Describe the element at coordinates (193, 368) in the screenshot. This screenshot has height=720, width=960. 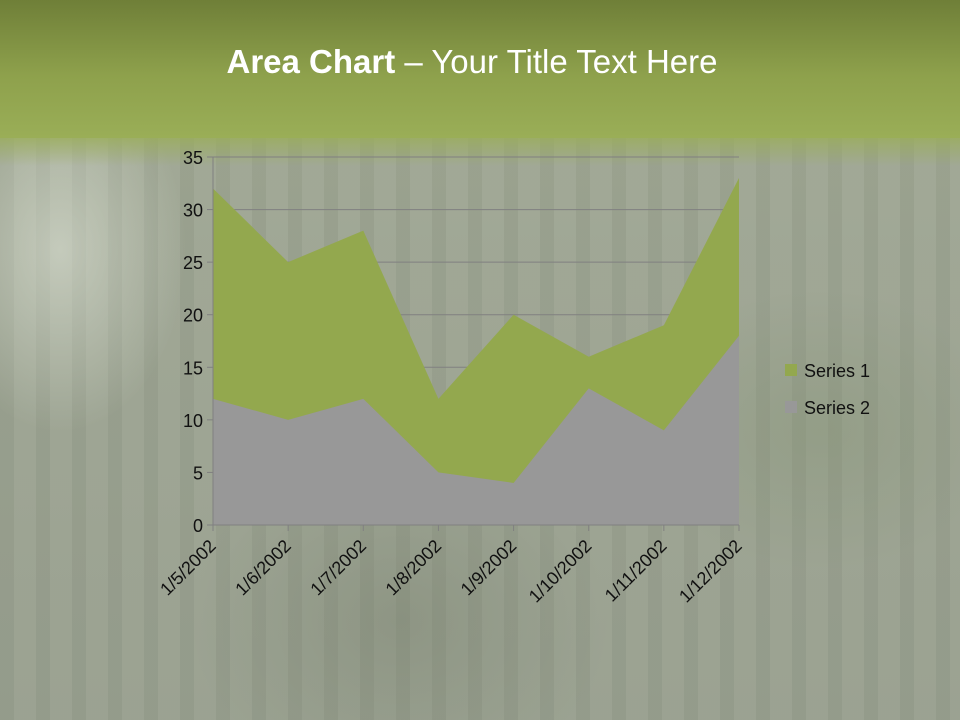
I see `y-tick-label: 15` at that location.